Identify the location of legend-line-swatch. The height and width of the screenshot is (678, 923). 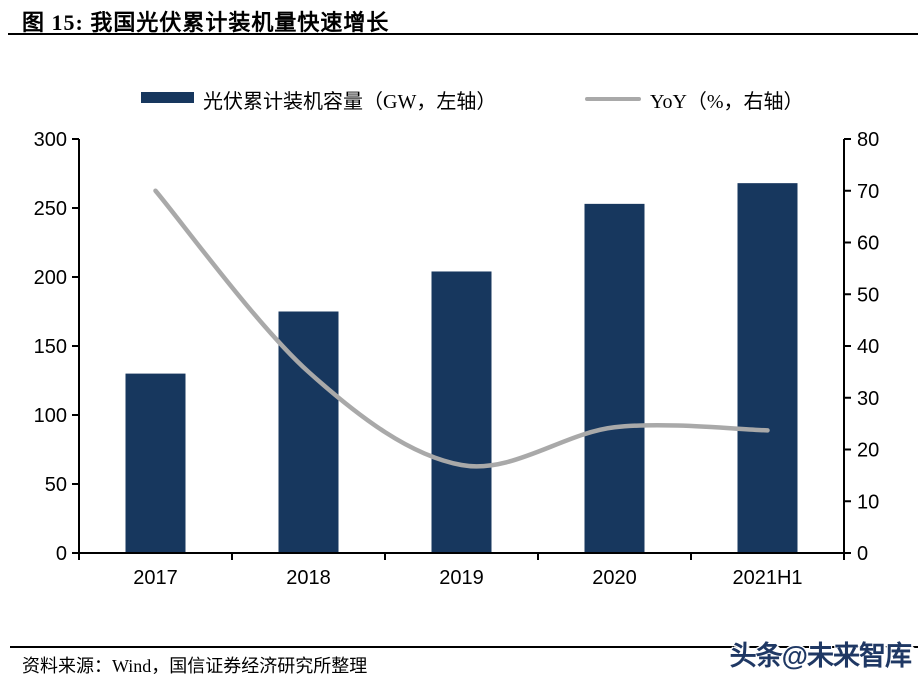
(613, 99).